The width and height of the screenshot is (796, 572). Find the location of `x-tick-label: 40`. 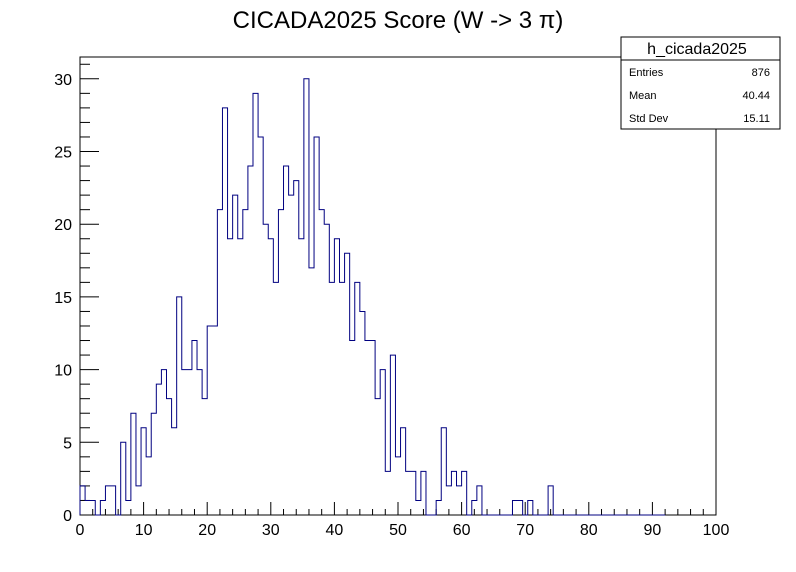

x-tick-label: 40 is located at coordinates (335, 530).